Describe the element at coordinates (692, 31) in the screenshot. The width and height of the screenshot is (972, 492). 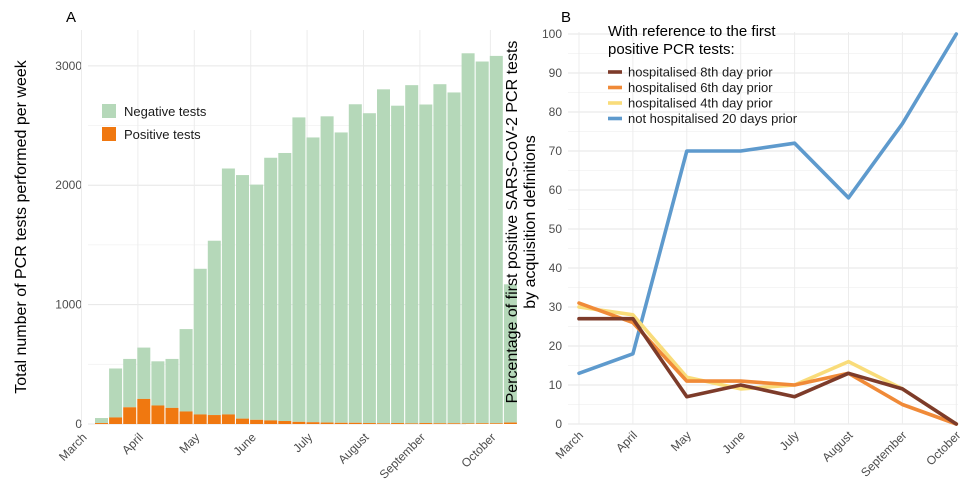
I see `legend-title-line1: With reference to the first` at that location.